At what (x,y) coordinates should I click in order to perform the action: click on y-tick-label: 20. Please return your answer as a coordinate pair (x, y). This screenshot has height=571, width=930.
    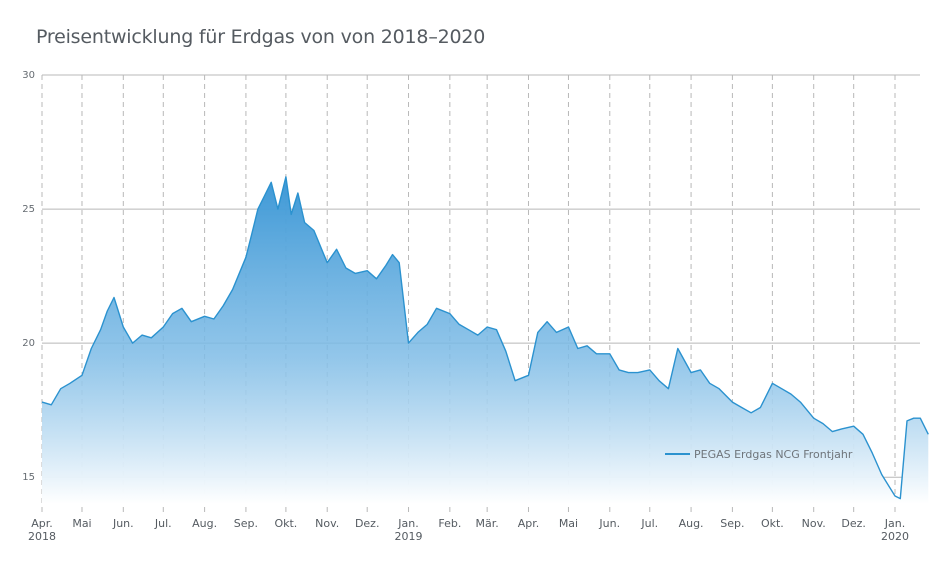
    Looking at the image, I should click on (28, 343).